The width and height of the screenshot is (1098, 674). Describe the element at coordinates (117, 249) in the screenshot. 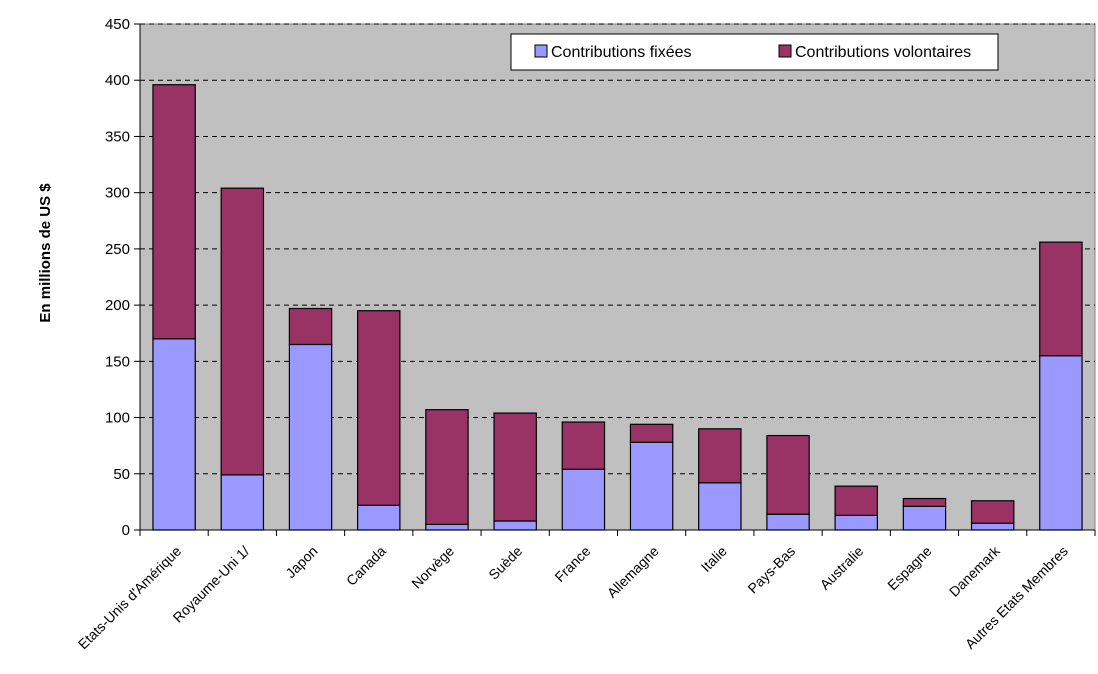

I see `y-tick-label: 250` at that location.